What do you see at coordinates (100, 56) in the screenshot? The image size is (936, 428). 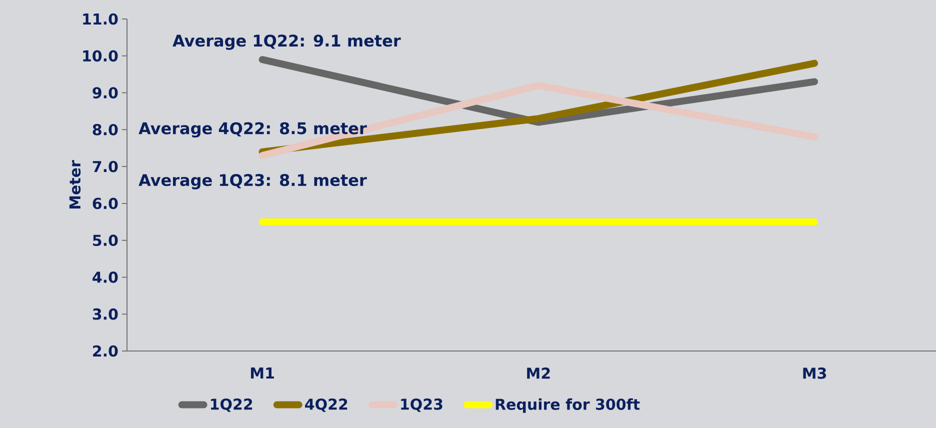 I see `y-tick-label: 10.0` at bounding box center [100, 56].